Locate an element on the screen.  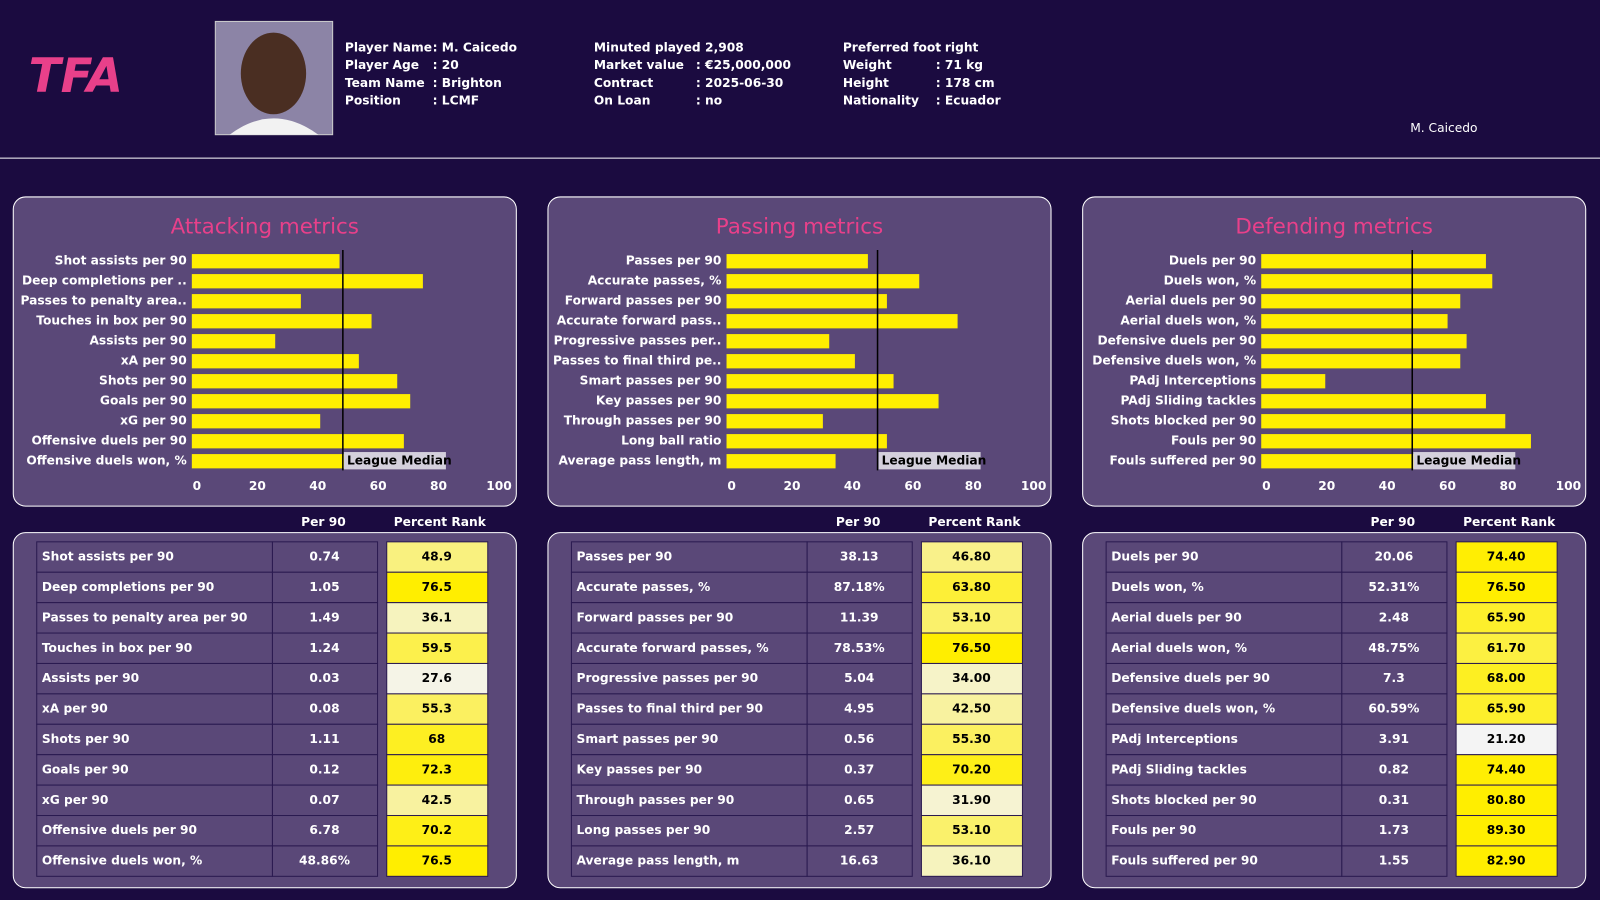
per90-value: 48.75% is located at coordinates (1393, 648).